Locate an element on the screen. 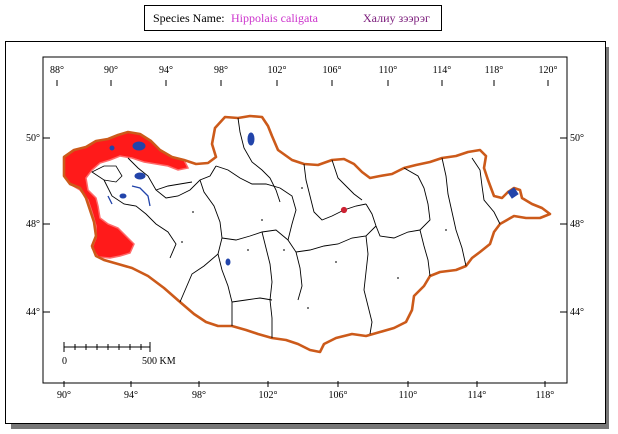 The width and height of the screenshot is (618, 434). left-lat-label: 50° is located at coordinates (33, 138).